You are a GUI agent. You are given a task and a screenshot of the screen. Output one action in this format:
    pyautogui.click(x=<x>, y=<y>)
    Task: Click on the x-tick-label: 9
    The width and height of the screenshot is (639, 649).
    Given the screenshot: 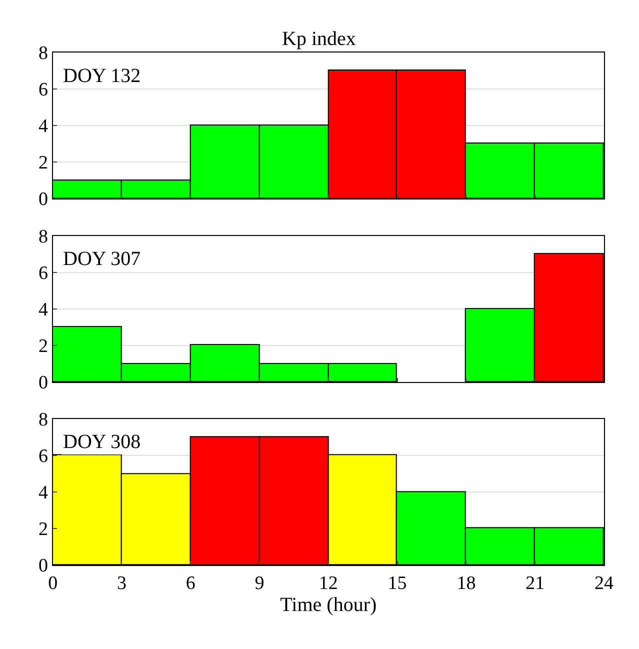 What is the action you would take?
    pyautogui.click(x=259, y=583)
    